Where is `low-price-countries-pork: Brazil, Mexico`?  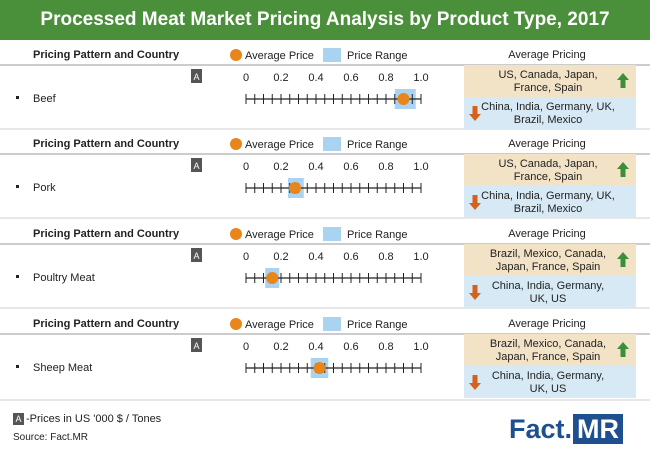
low-price-countries-pork: Brazil, Mexico is located at coordinates (548, 209).